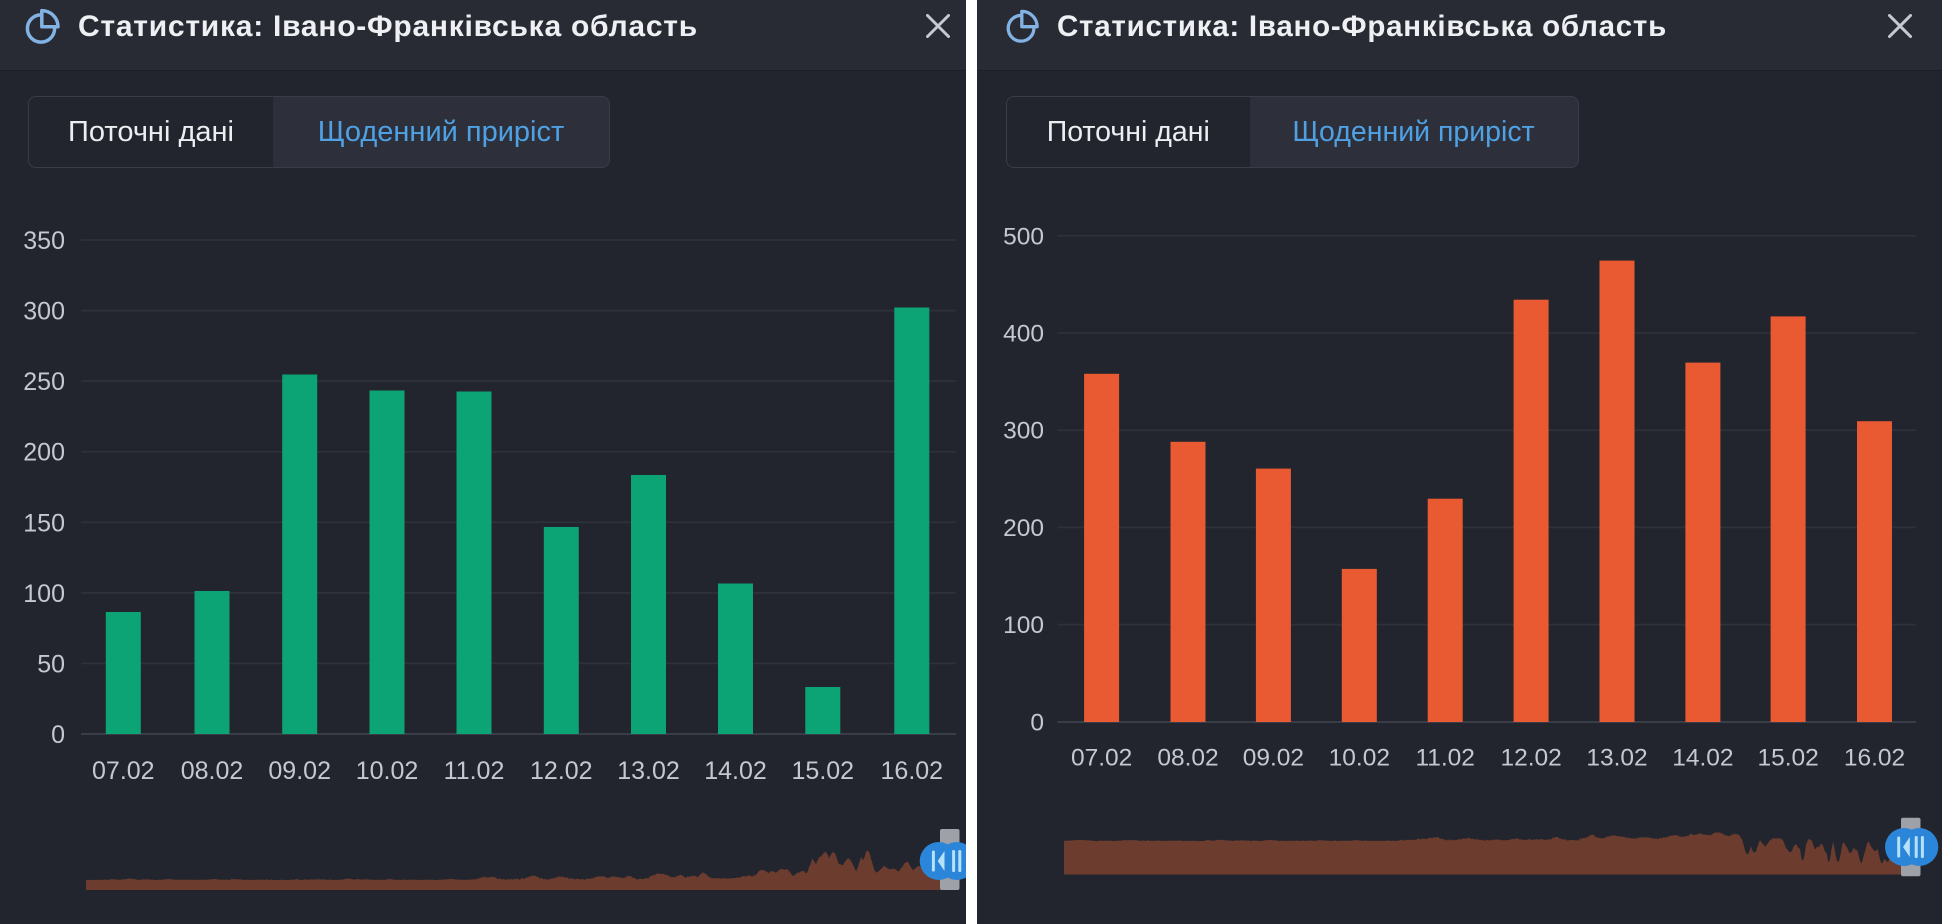 This screenshot has height=924, width=1944. I want to click on svg-text: 50, so click(51, 664).